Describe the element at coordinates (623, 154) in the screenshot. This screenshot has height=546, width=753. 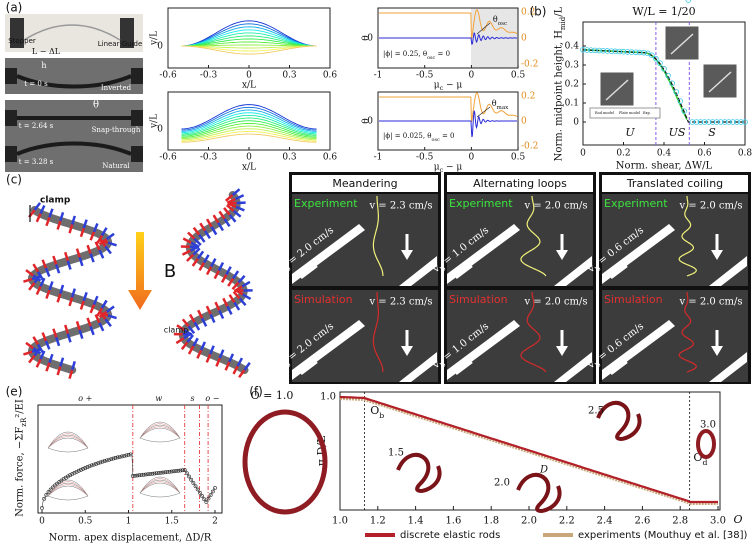
I see `x-tick-label: 0.2` at that location.